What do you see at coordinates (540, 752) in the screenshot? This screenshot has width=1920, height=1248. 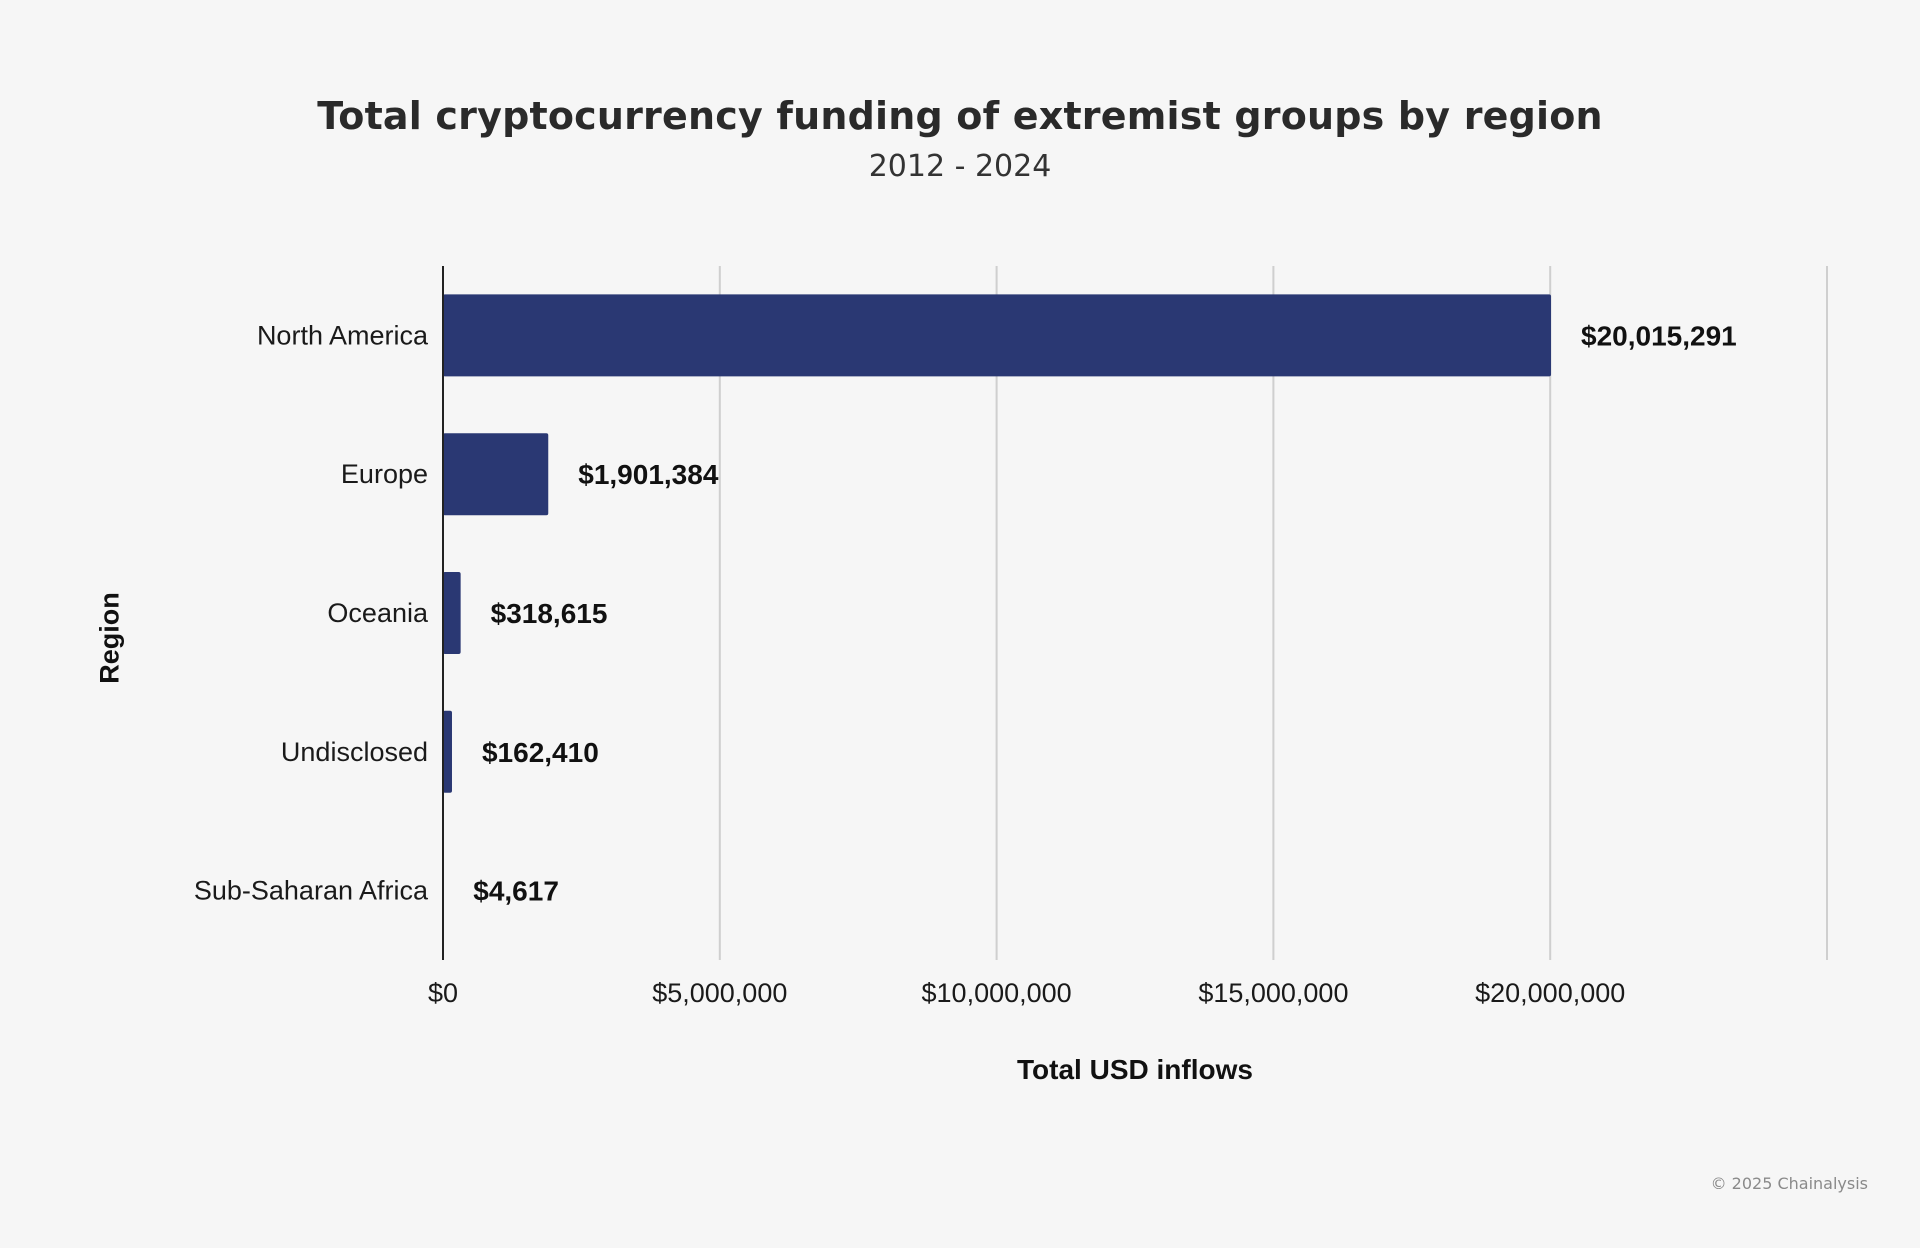 I see `data-label: $162,410` at bounding box center [540, 752].